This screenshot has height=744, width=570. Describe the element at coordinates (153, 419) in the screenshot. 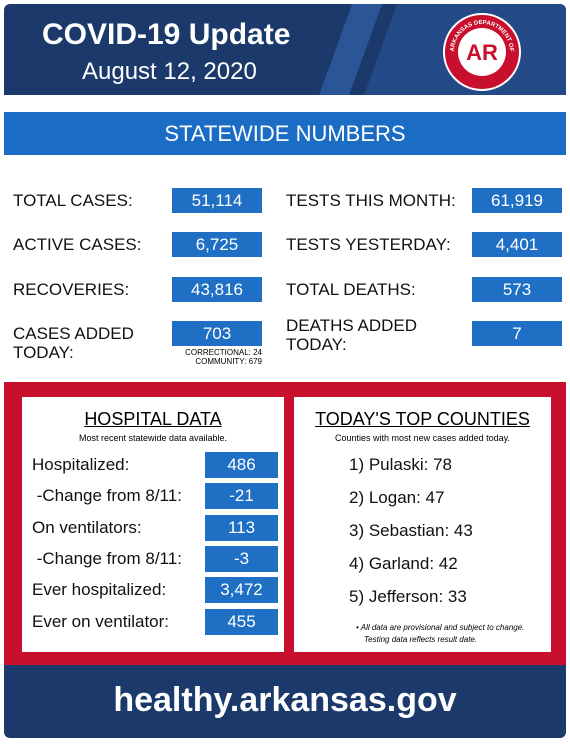

I see `panel-title: HOSPITAL DATA` at that location.